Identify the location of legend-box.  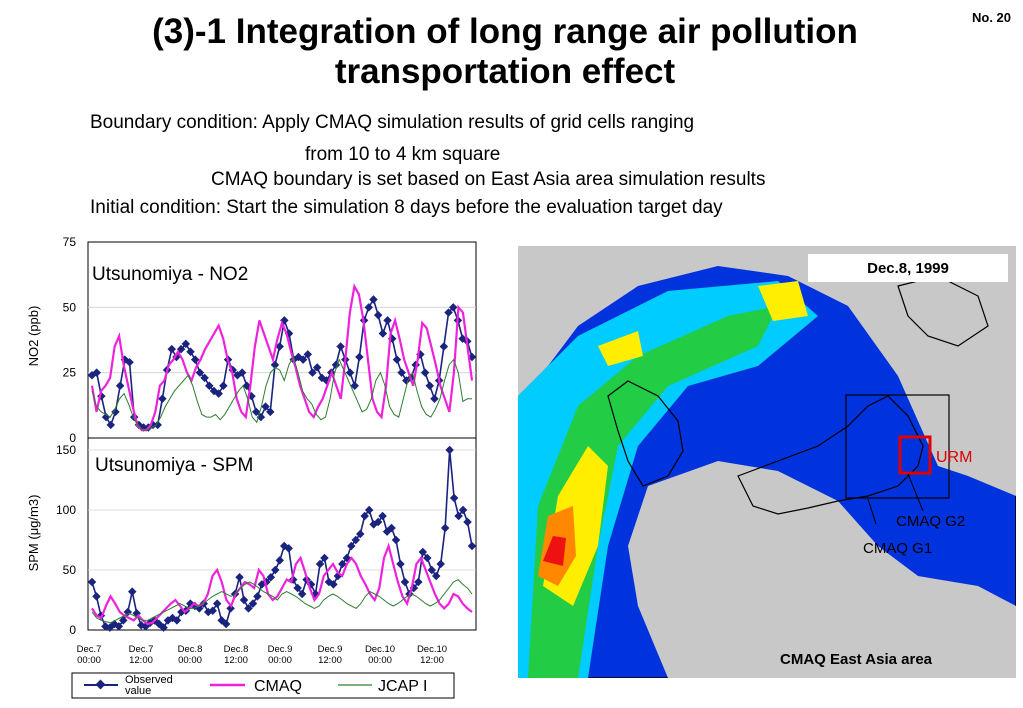
(263, 685).